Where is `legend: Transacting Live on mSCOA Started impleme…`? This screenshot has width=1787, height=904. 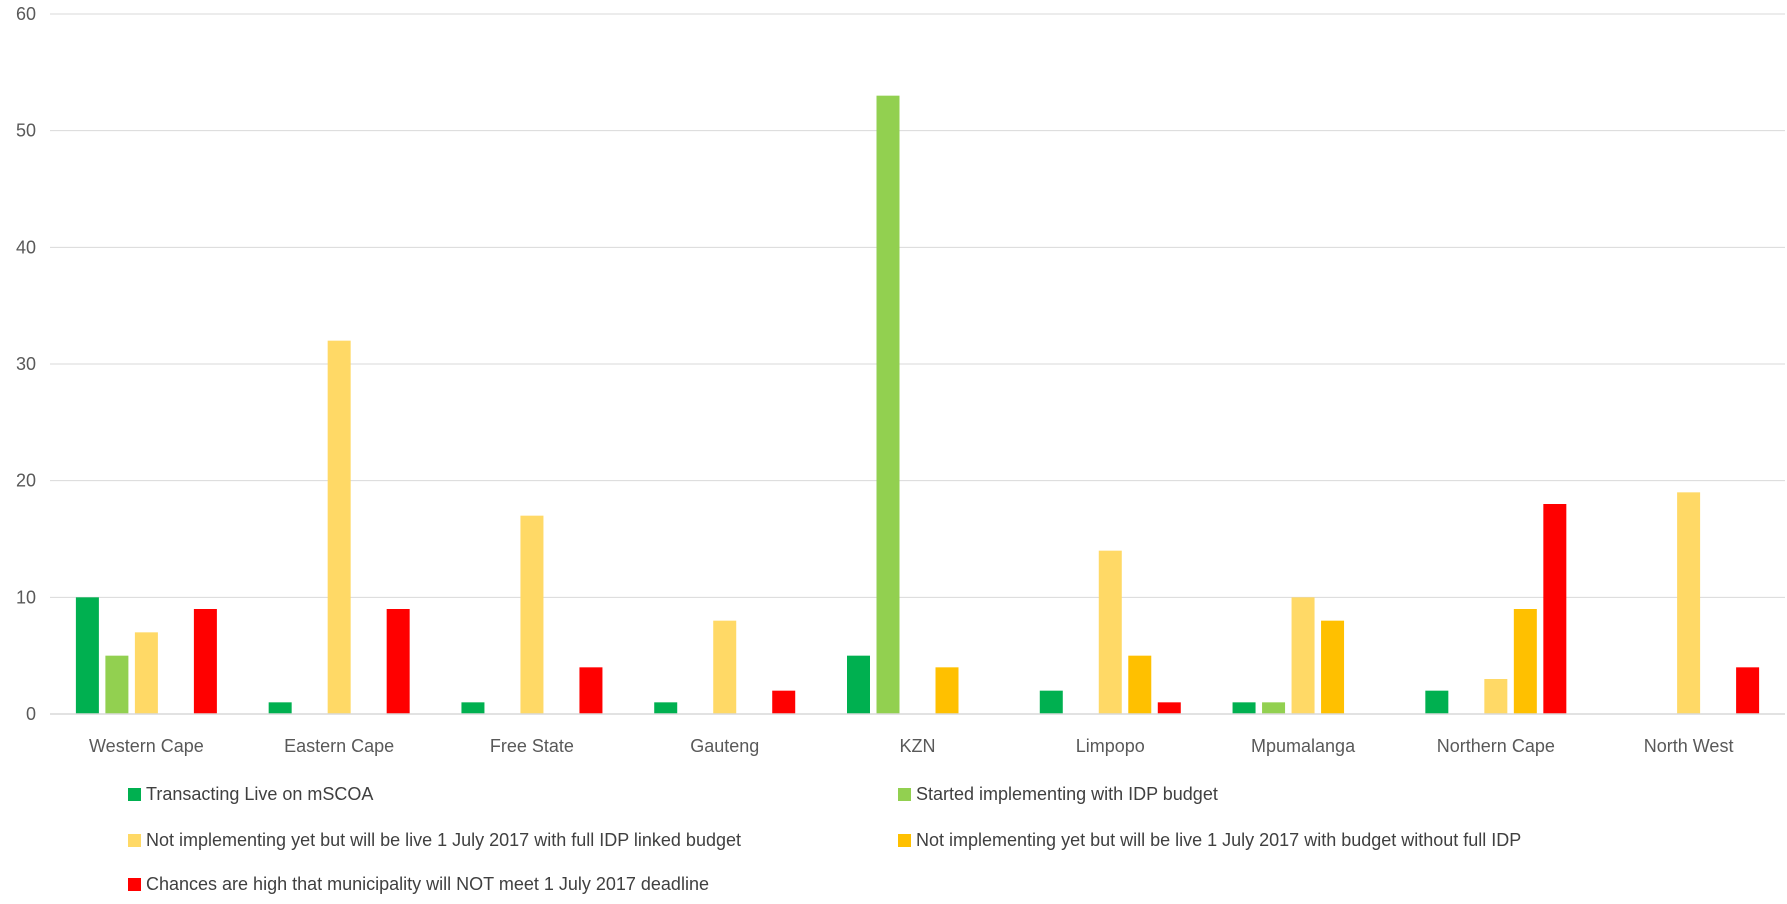
legend: Transacting Live on mSCOA Started impleme… is located at coordinates (824, 839).